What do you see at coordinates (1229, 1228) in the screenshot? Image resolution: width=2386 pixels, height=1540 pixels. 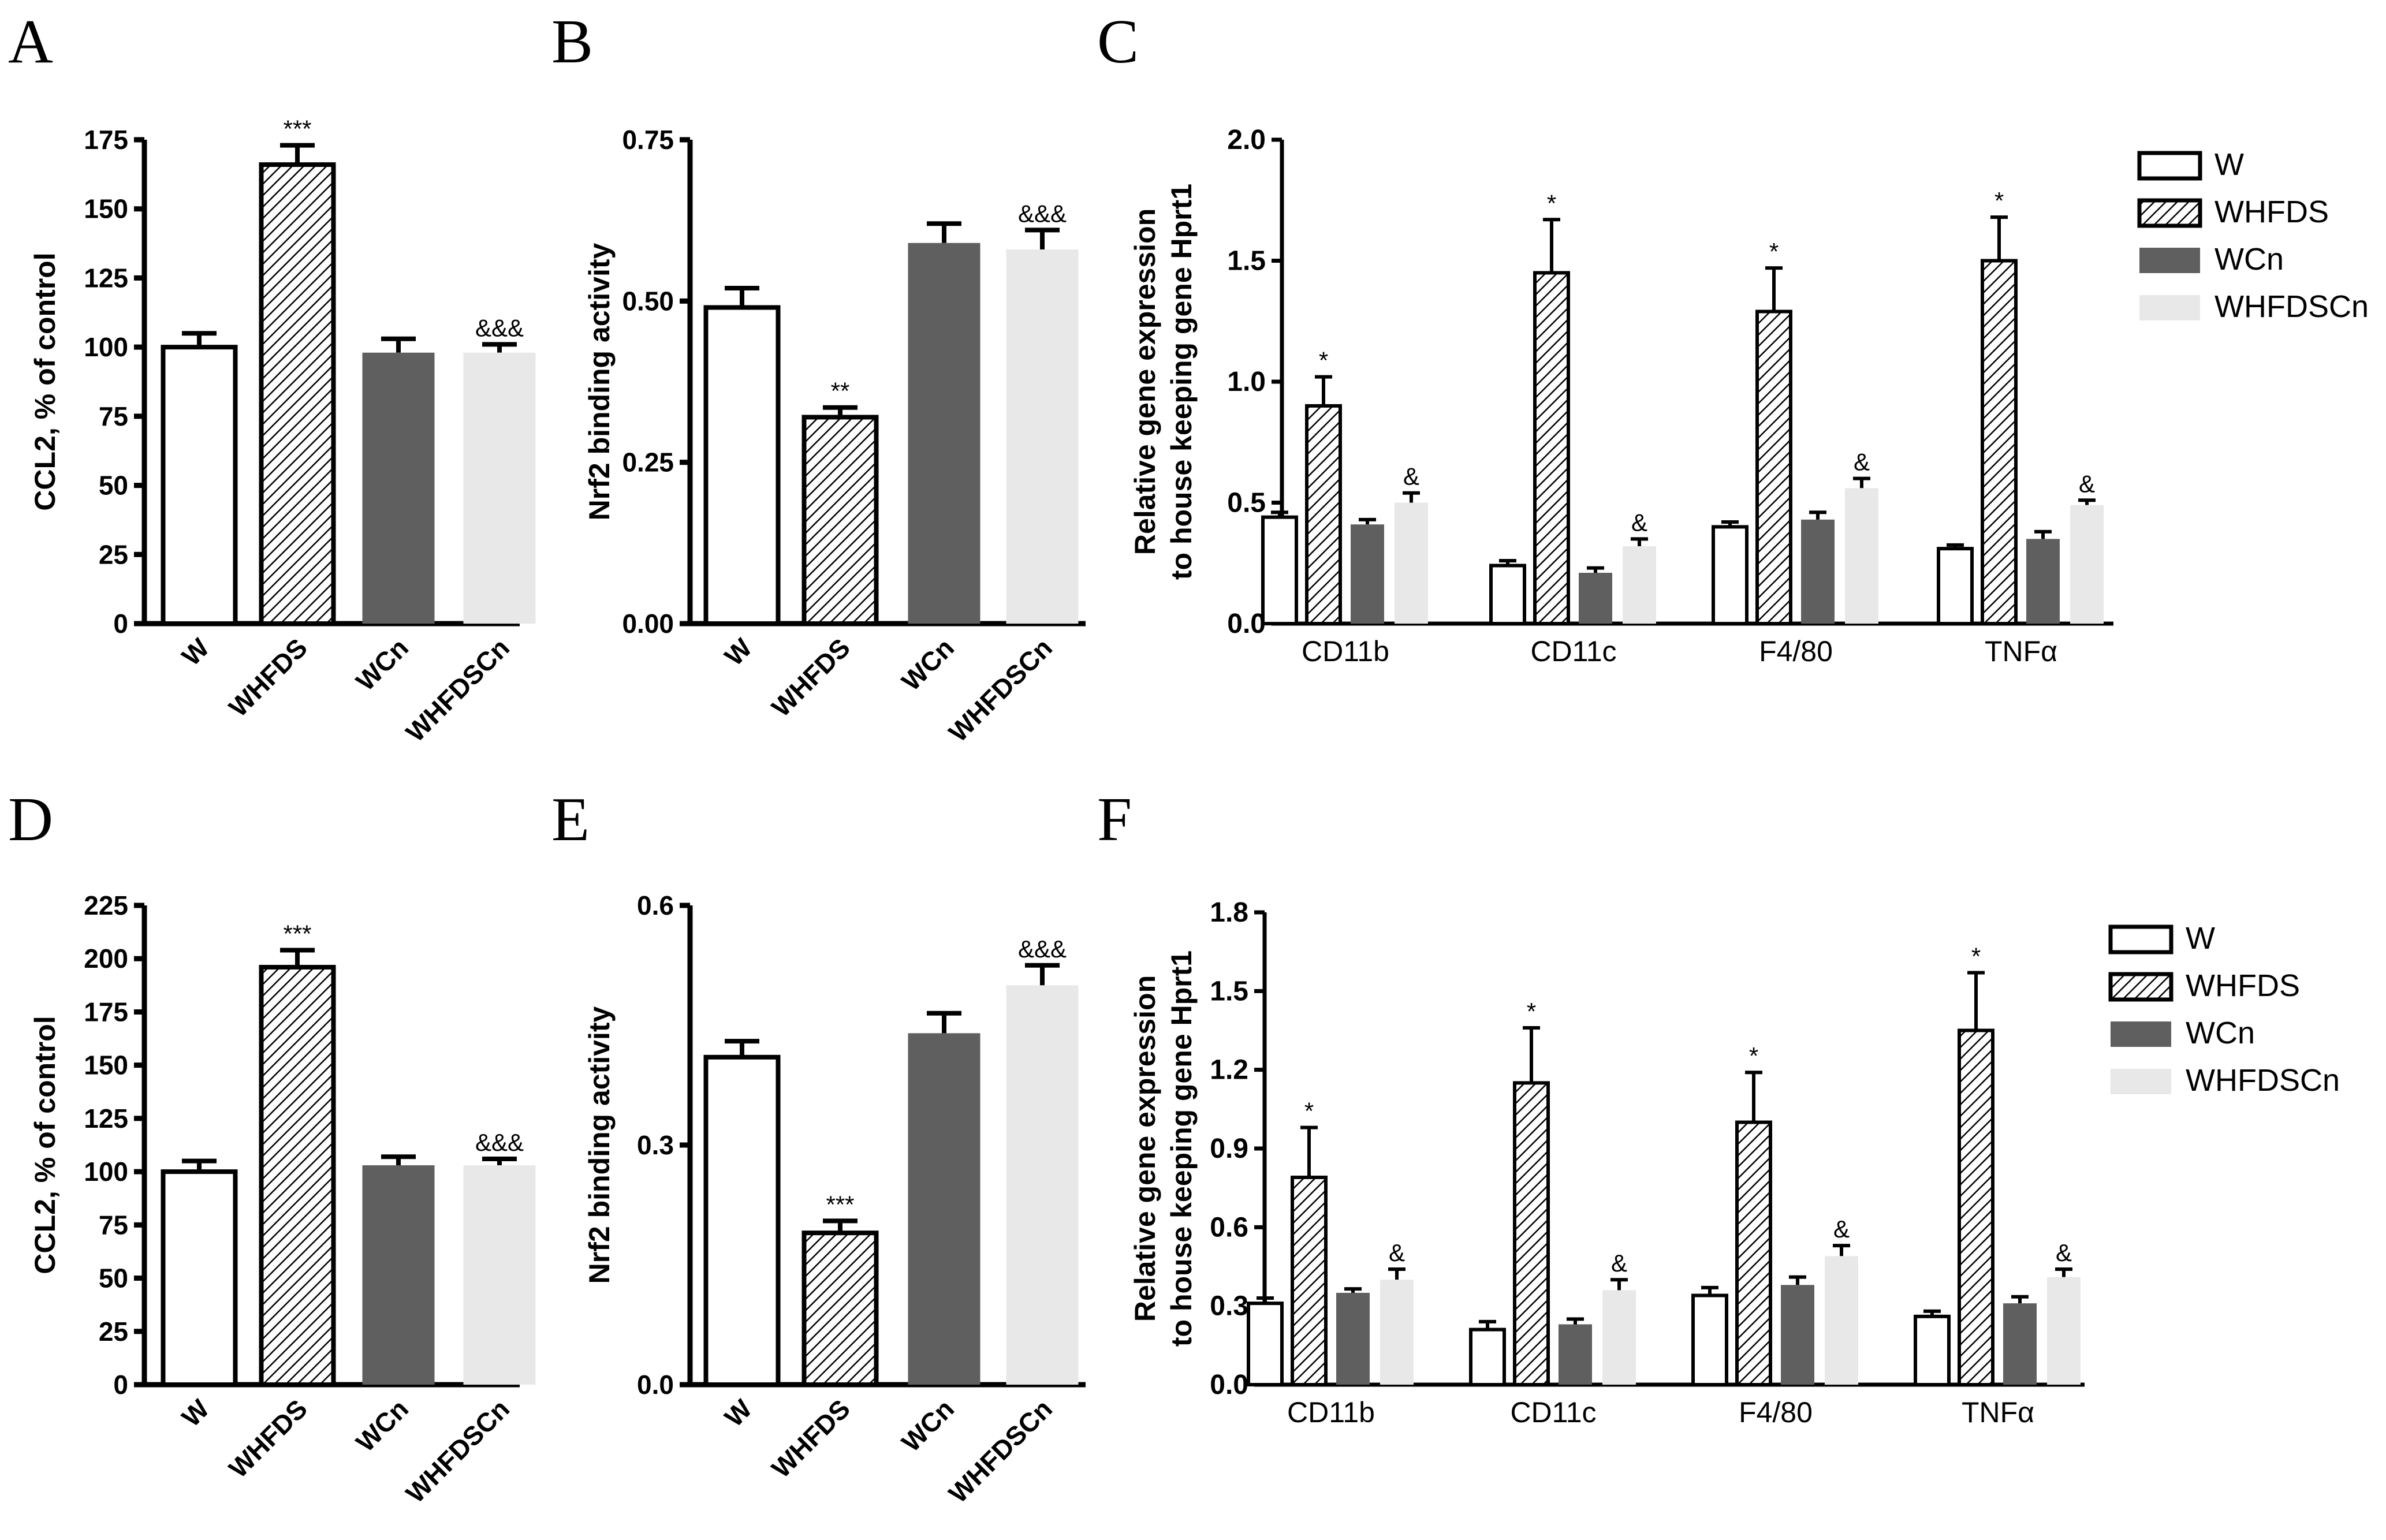 I see `y-tick-label: 0.6` at bounding box center [1229, 1228].